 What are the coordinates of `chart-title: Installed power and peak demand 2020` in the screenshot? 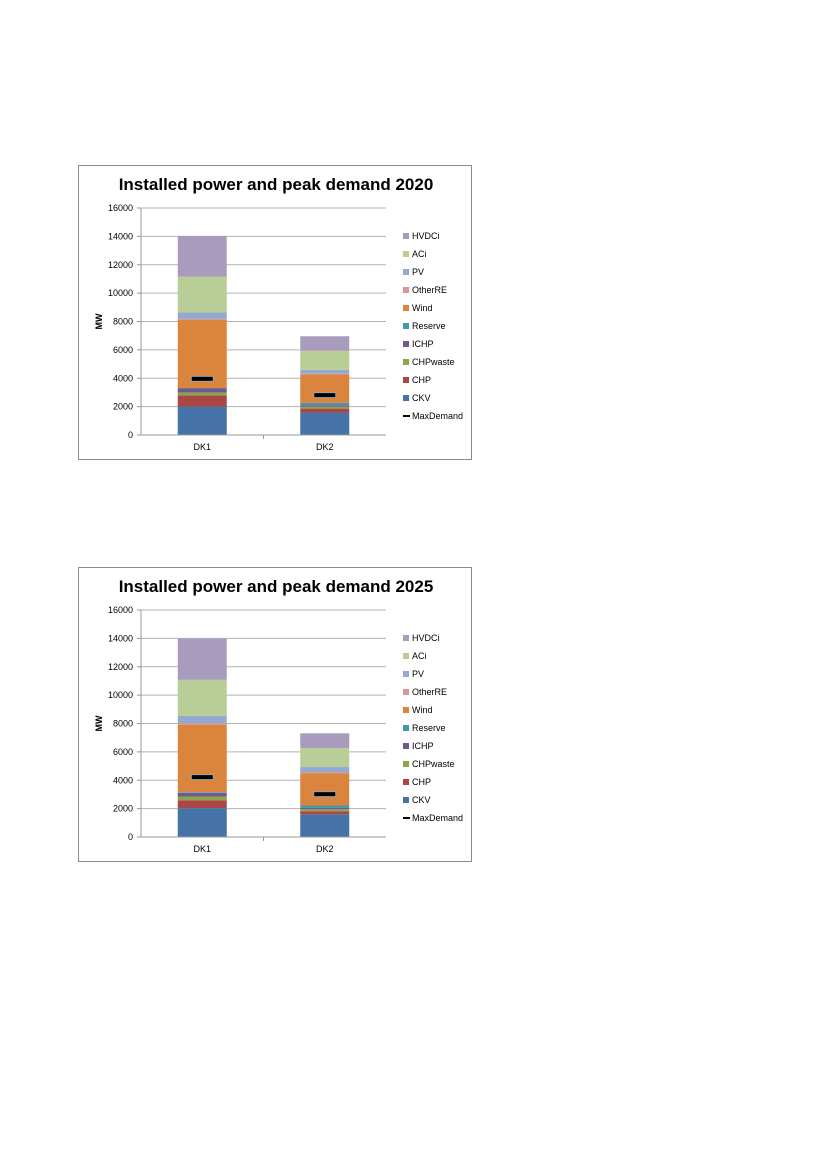 It's located at (276, 184).